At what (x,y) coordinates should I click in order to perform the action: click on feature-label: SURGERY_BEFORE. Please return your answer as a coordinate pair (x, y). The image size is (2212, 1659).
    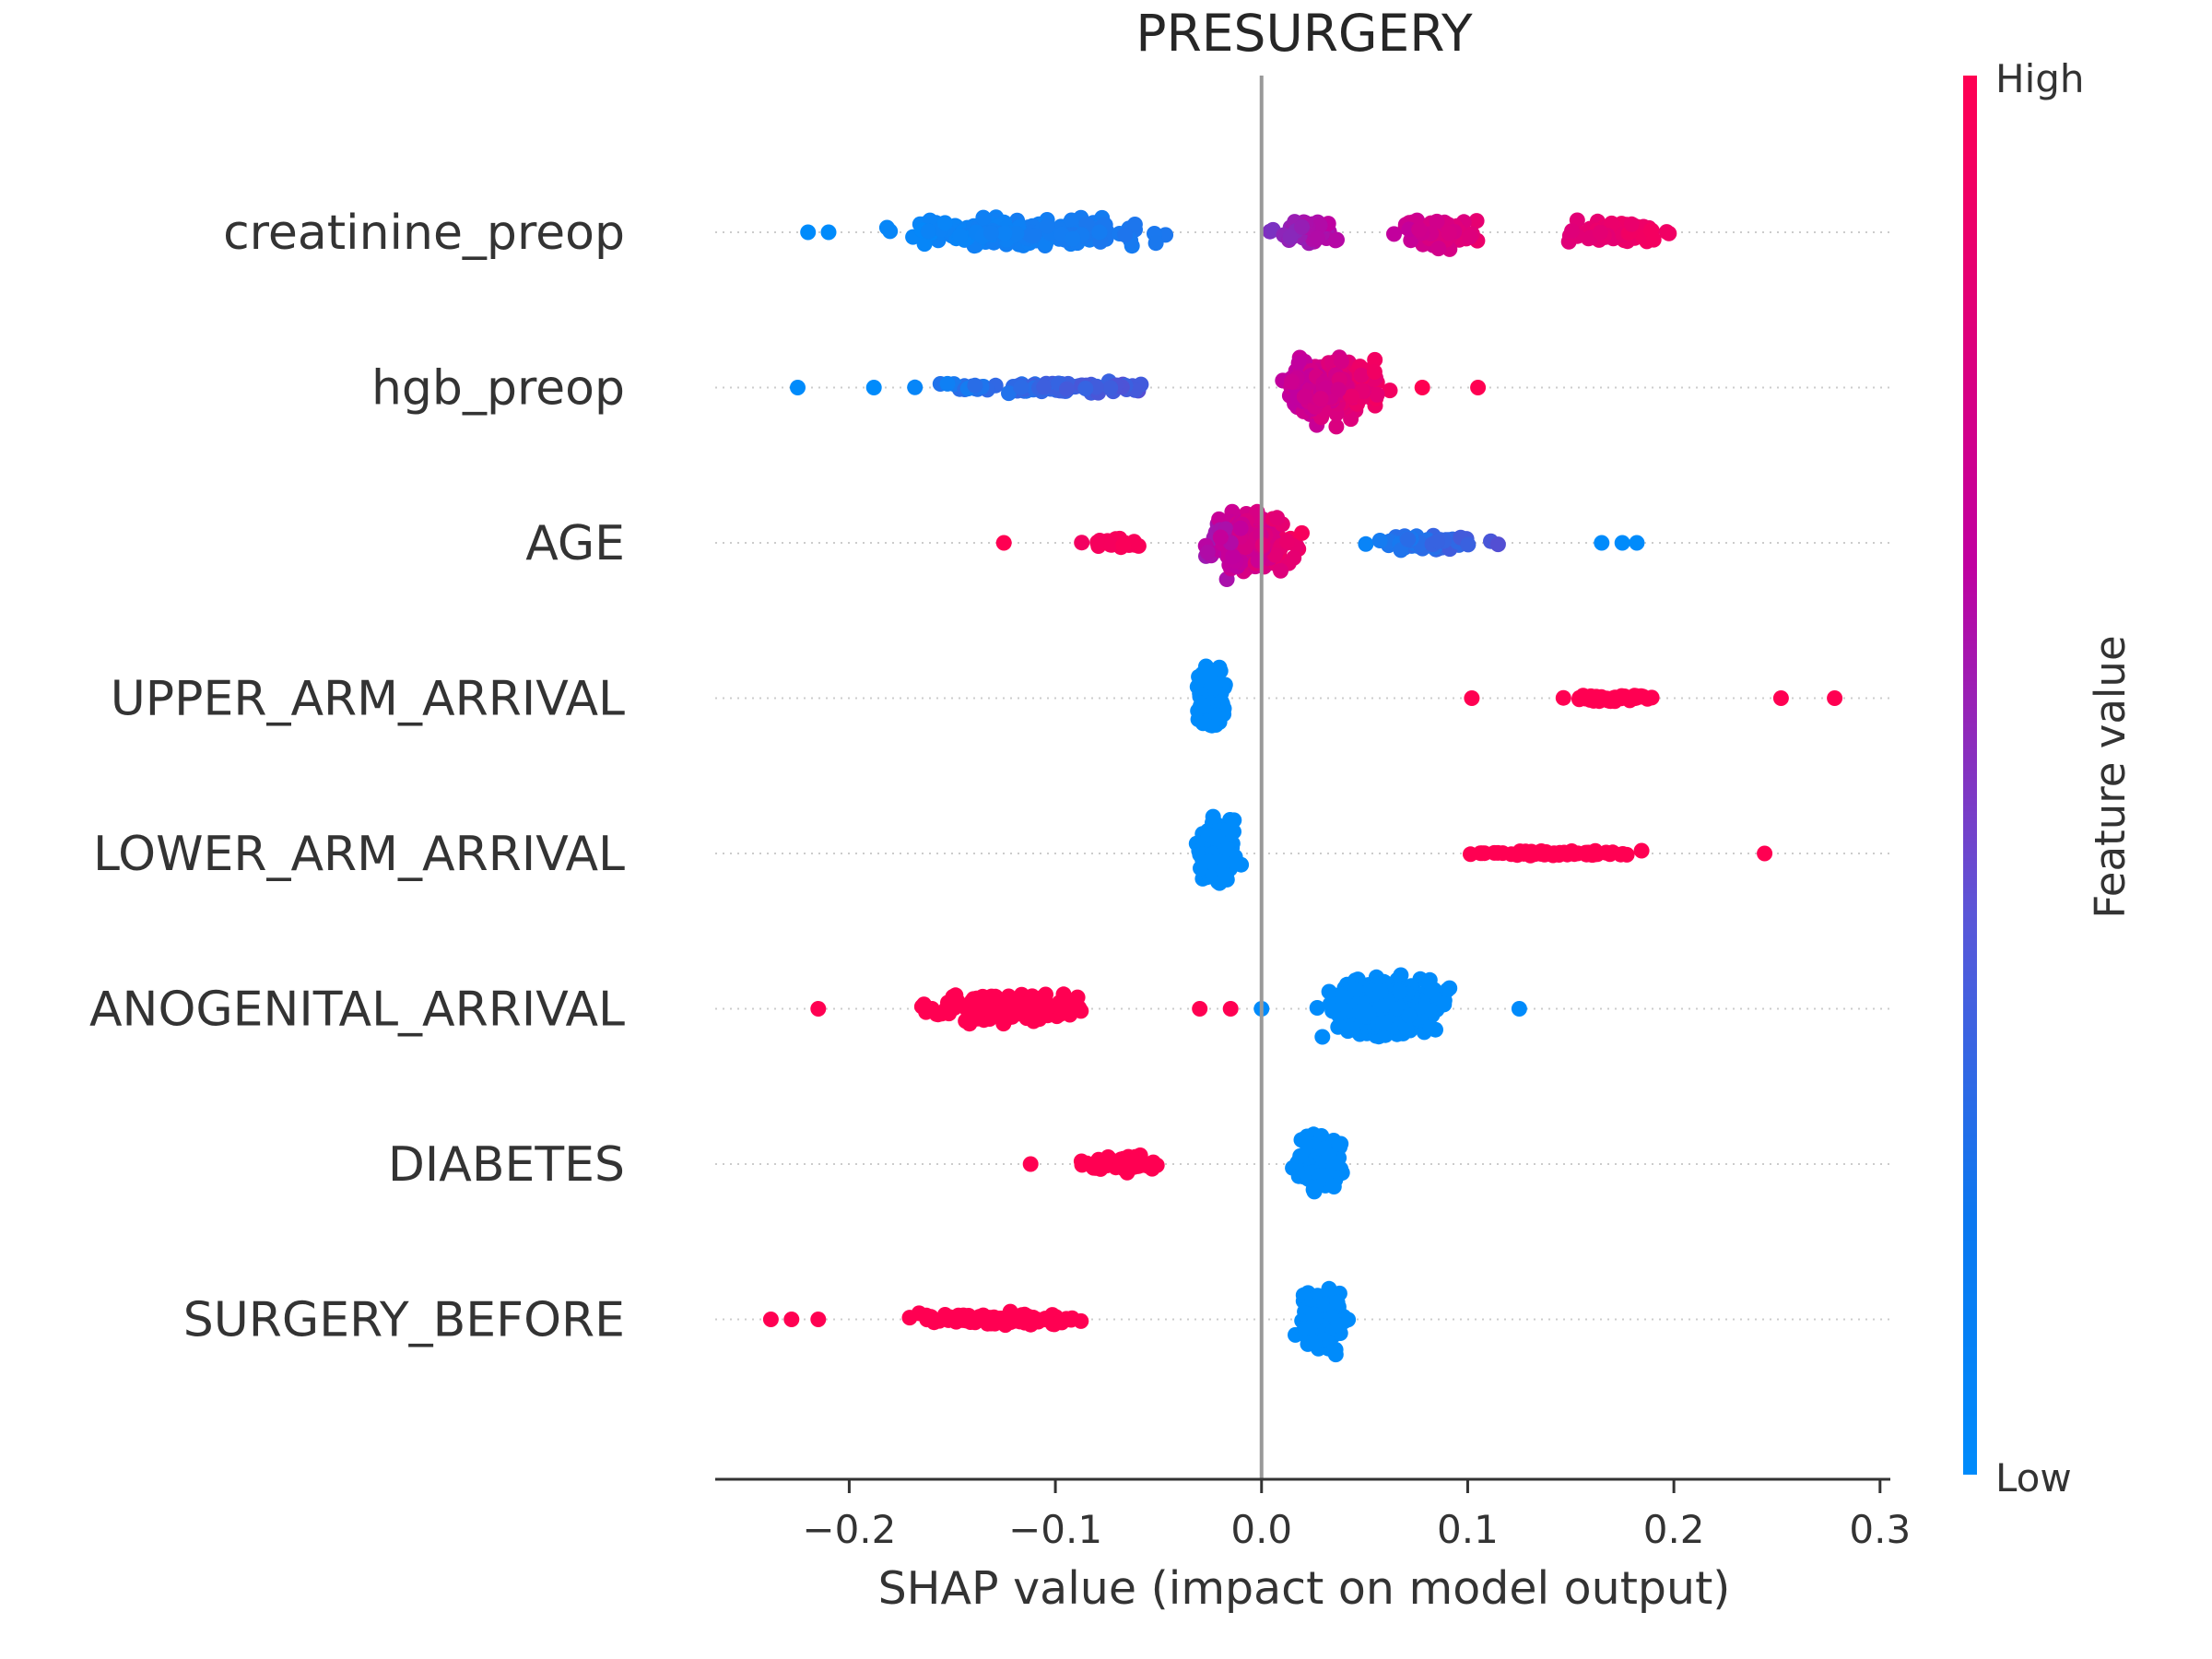
    Looking at the image, I should click on (404, 1320).